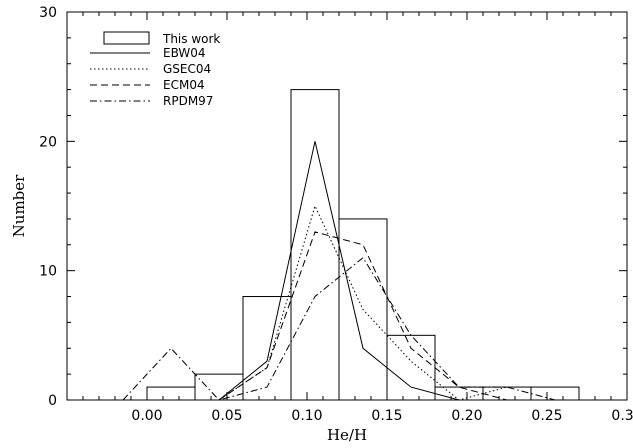  Describe the element at coordinates (226, 416) in the screenshot. I see `x-tick-label: 0.05` at that location.